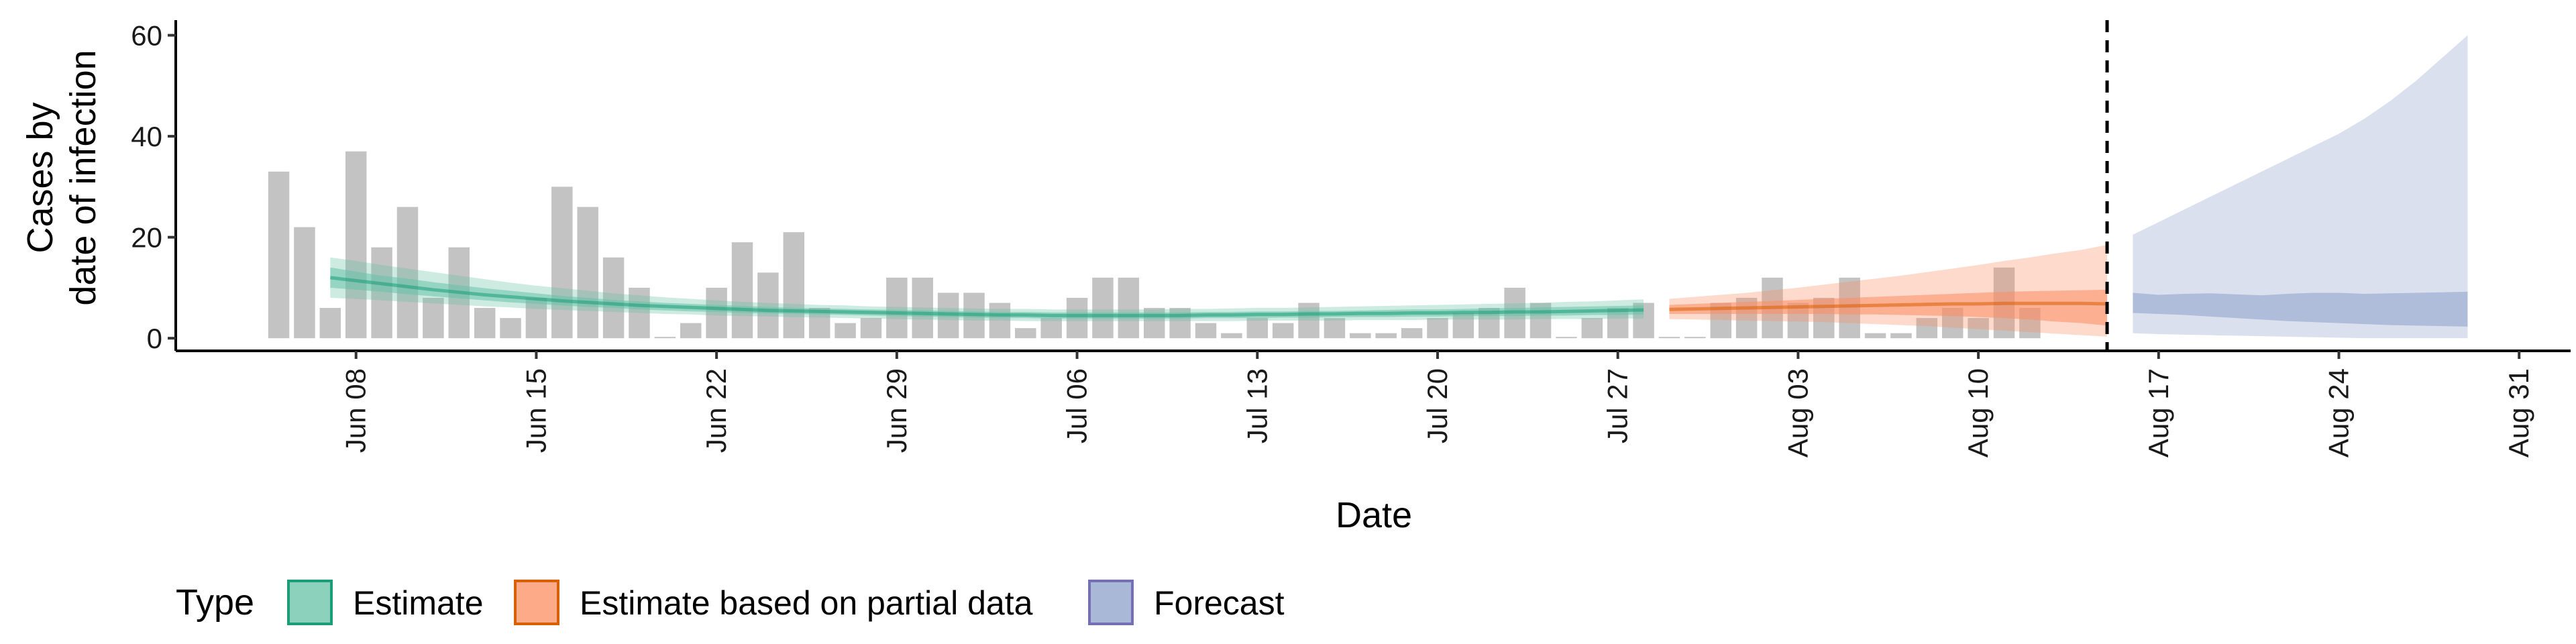 This screenshot has height=644, width=2576. Describe the element at coordinates (536, 602) in the screenshot. I see `legend-key-partial` at that location.